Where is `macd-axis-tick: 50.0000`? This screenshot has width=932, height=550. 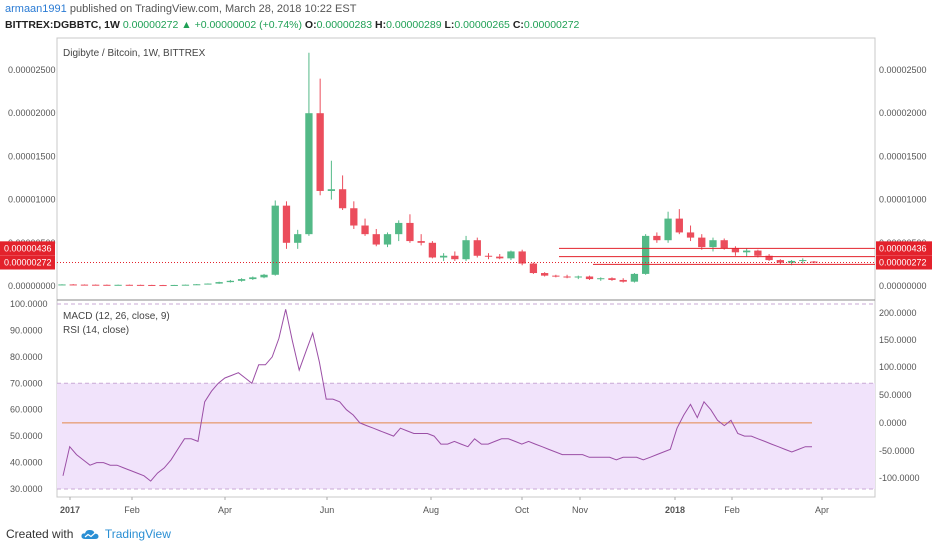 macd-axis-tick: 50.0000 is located at coordinates (895, 395).